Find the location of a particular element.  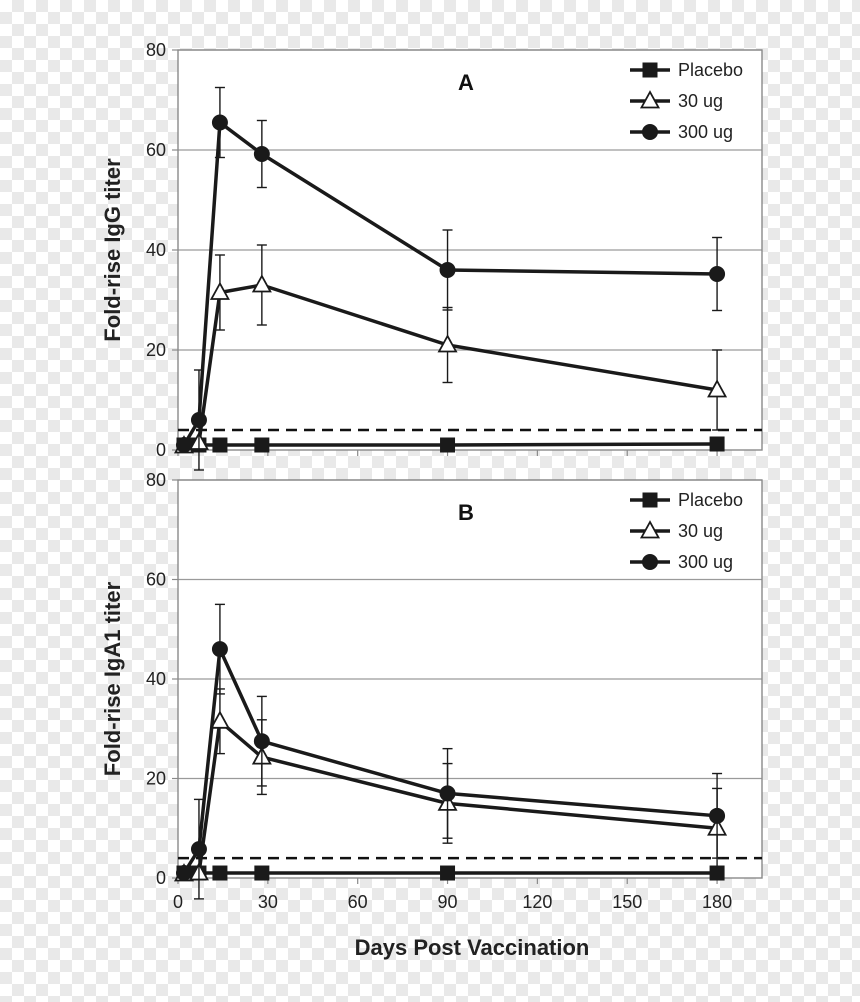

x-tick-label: 90 is located at coordinates (448, 902).